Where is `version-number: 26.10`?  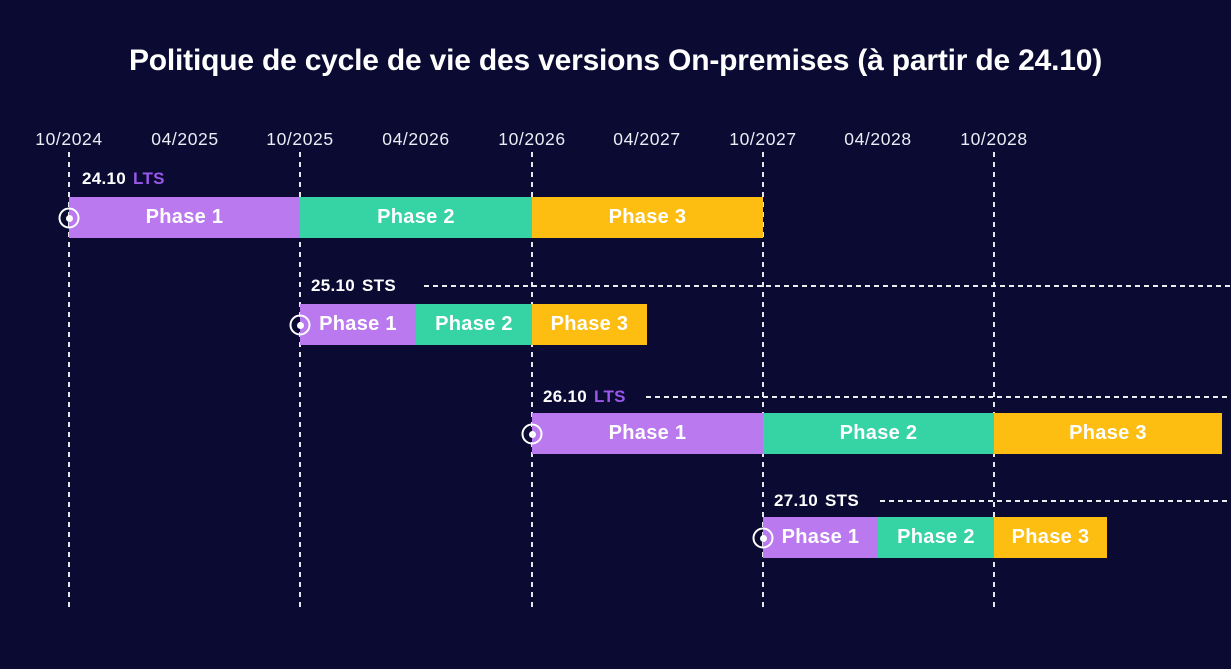 version-number: 26.10 is located at coordinates (565, 396).